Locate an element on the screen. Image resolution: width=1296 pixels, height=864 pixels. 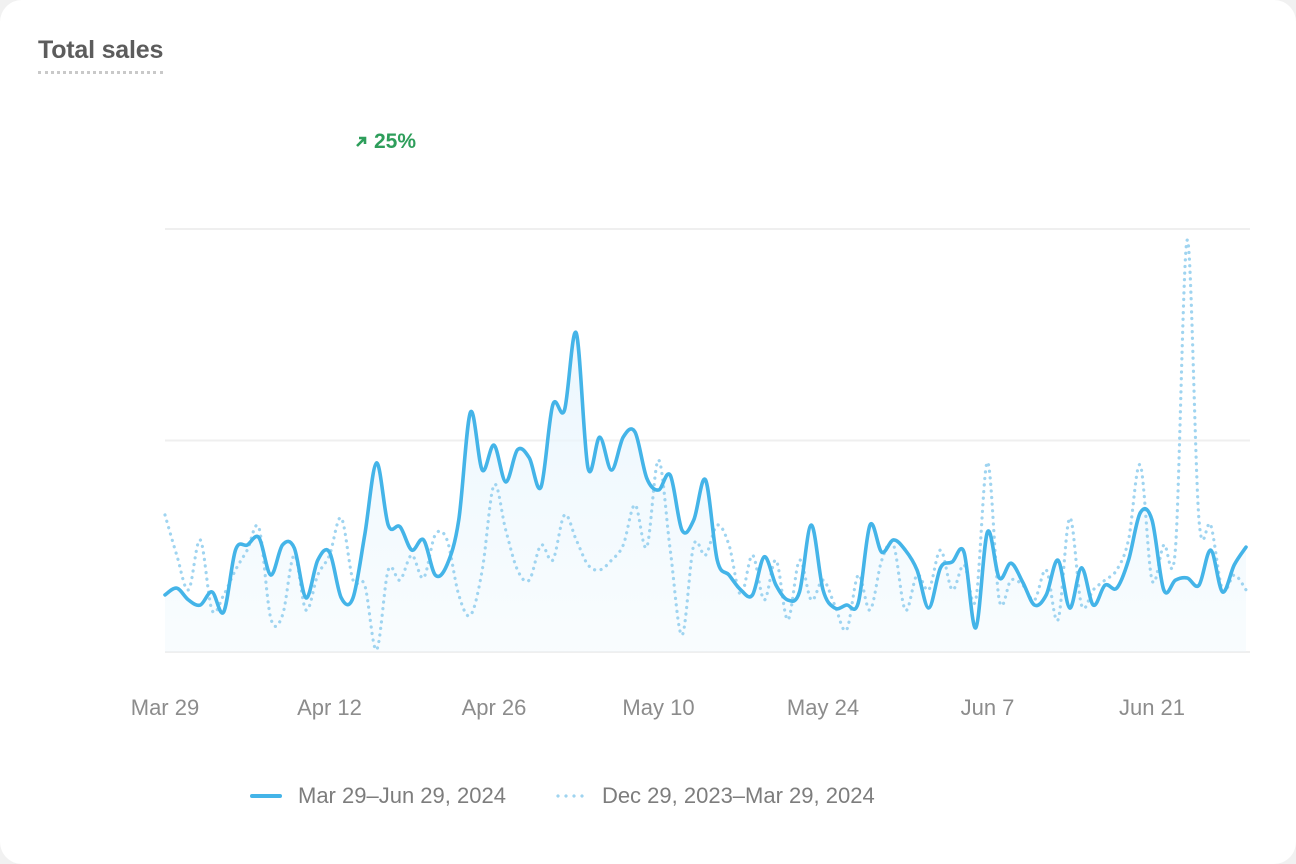
legend-label-previous: Dec 29, 2023–Mar 29, 2024 is located at coordinates (738, 795).